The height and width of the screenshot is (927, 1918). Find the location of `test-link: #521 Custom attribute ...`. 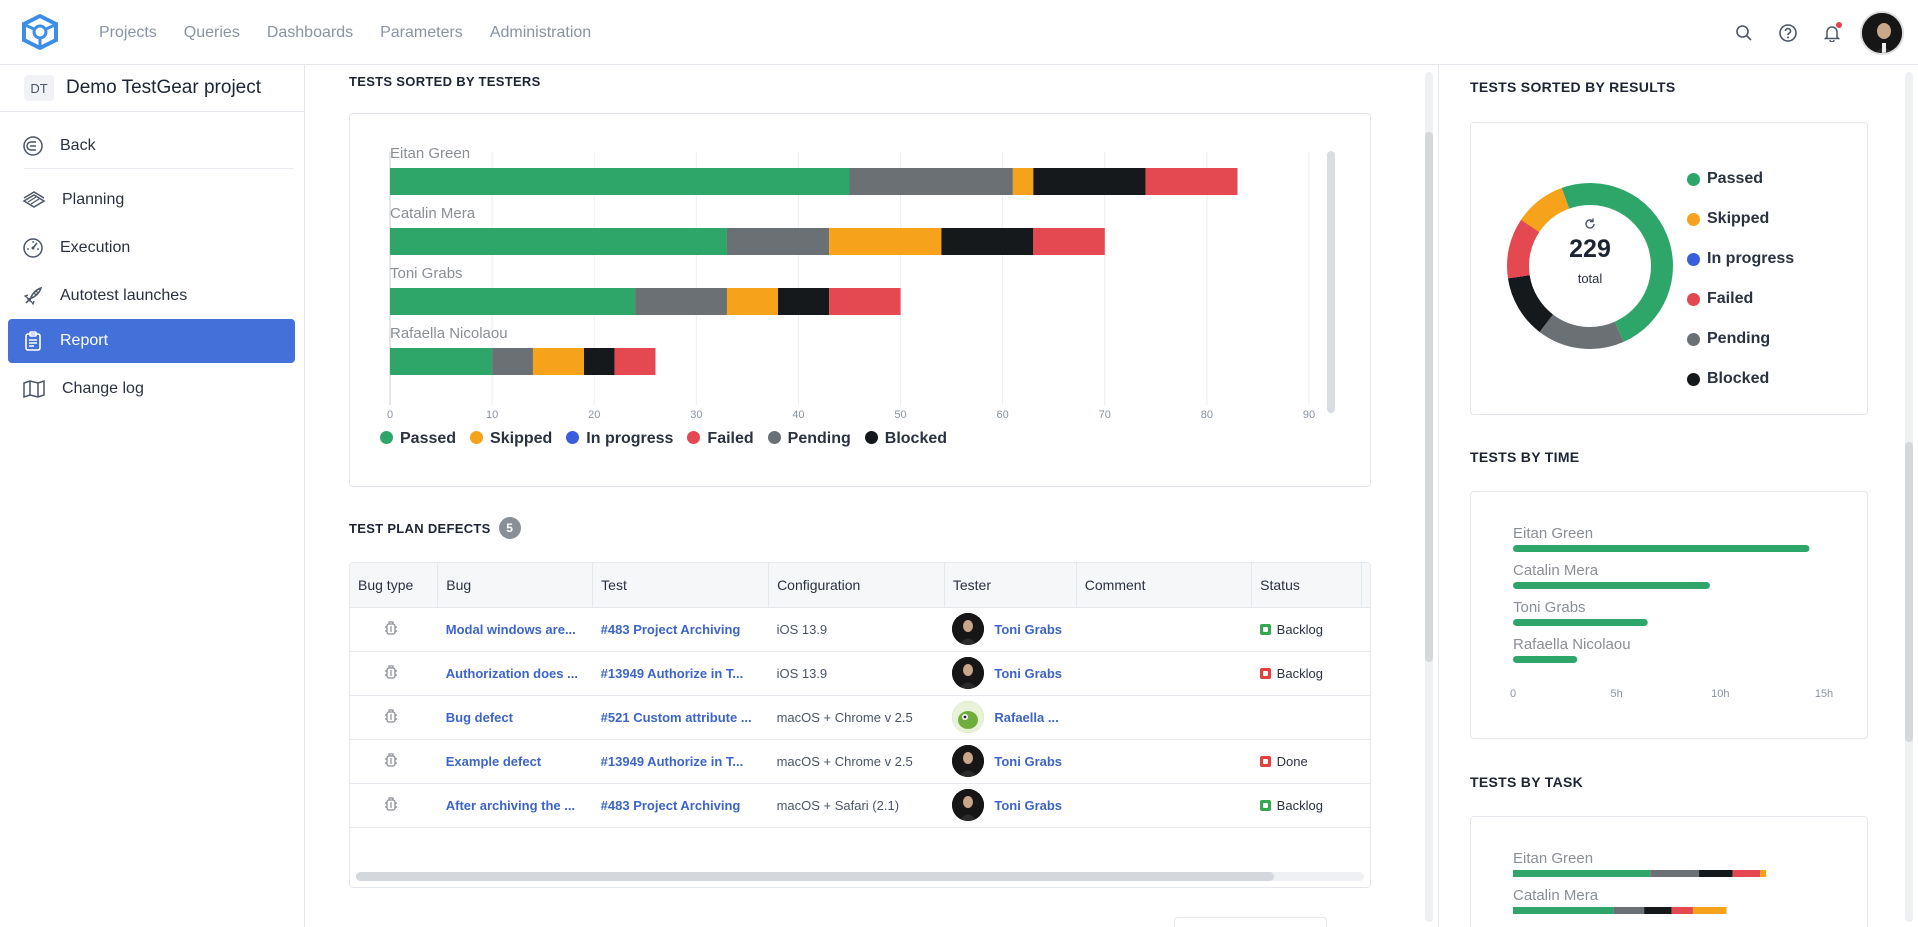

test-link: #521 Custom attribute ... is located at coordinates (676, 717).